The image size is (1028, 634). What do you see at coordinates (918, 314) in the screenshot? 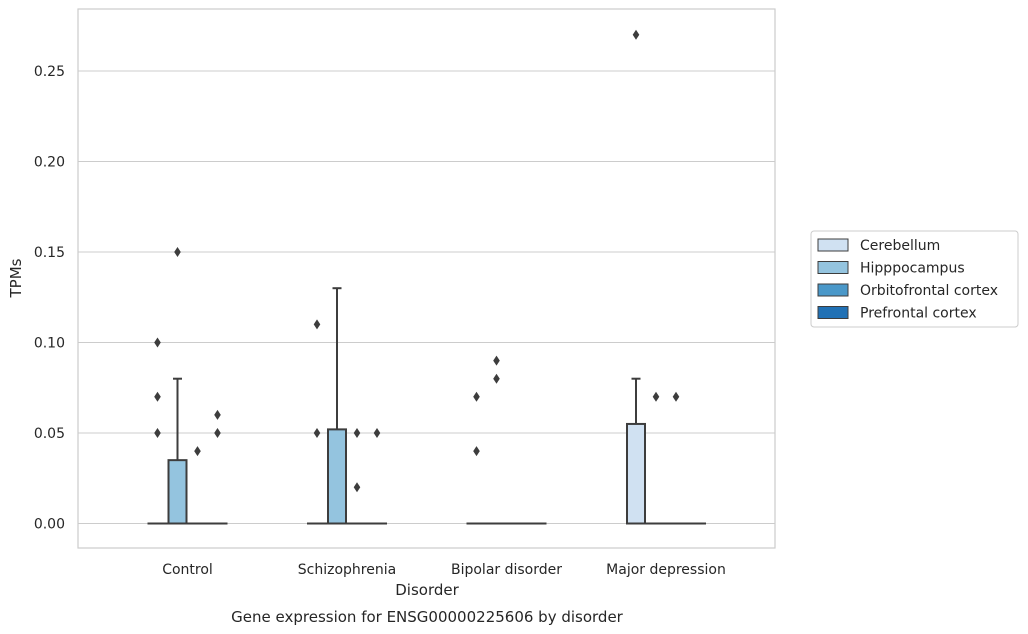
I see `legend-label: Prefrontal cortex` at bounding box center [918, 314].